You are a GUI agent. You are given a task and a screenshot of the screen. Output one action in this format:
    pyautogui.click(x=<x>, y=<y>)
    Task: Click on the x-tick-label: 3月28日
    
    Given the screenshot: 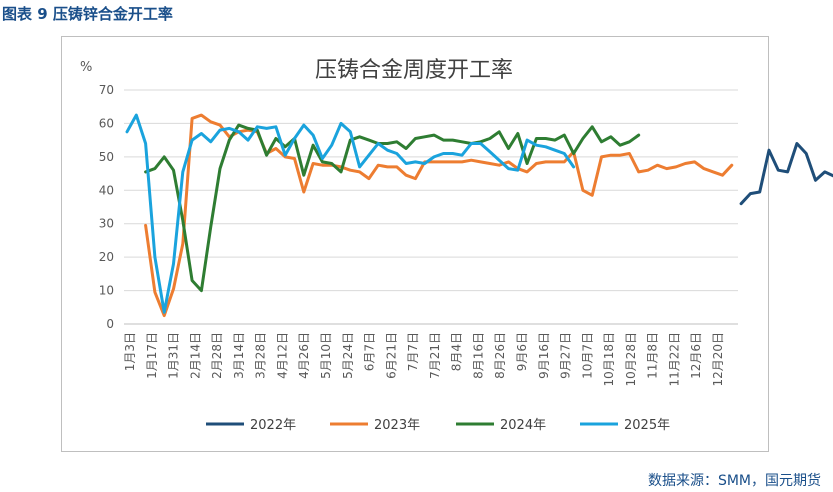 What is the action you would take?
    pyautogui.click(x=261, y=355)
    